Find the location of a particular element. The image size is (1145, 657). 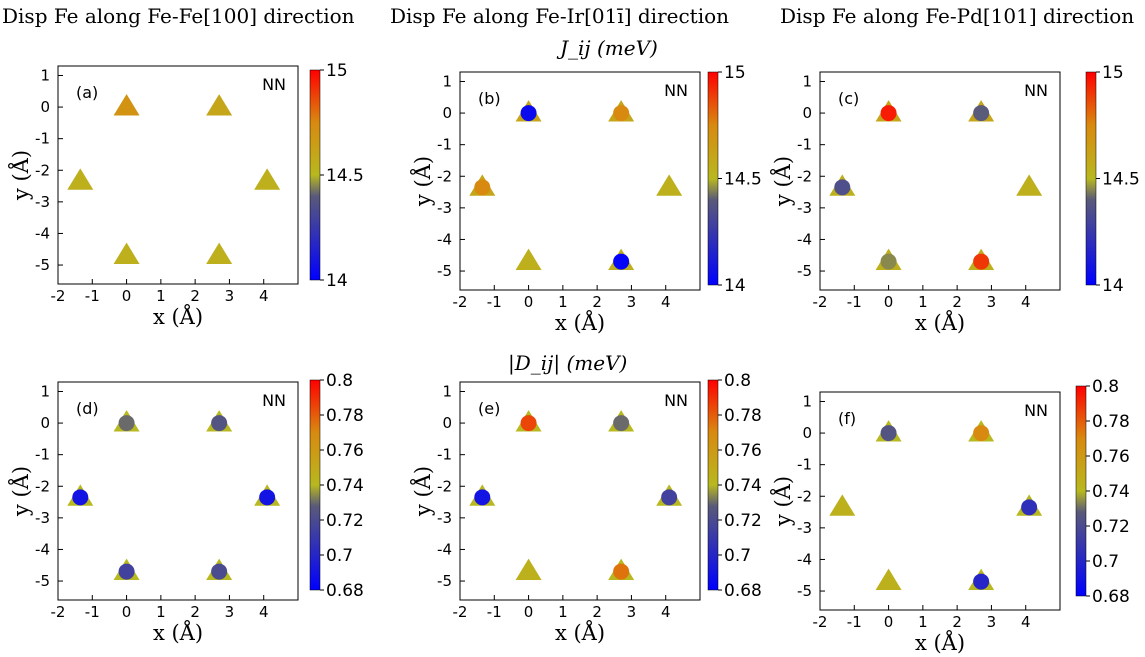

colorbar-tick-label: 0.8 is located at coordinates (339, 381).